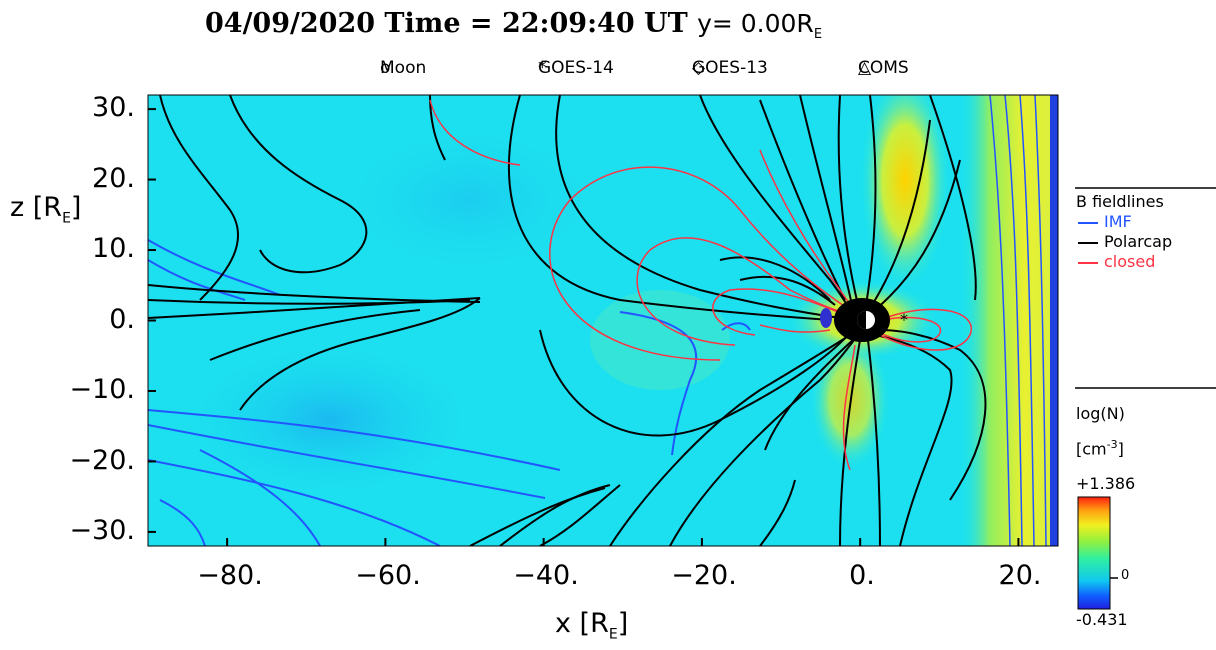 This screenshot has width=1216, height=650. I want to click on y-tick-neg10: −10., so click(102, 389).